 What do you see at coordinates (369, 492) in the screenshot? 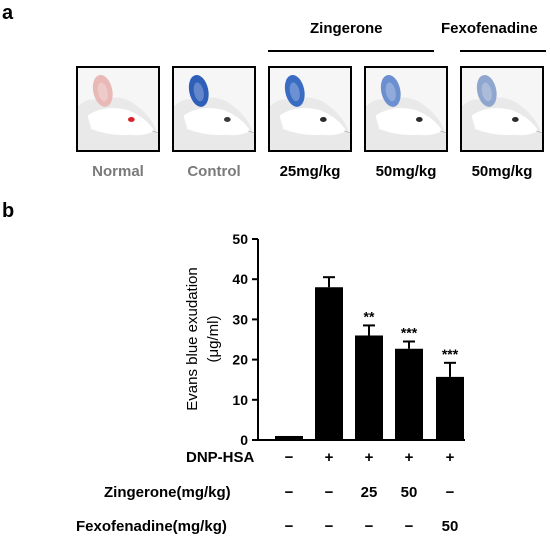
I see `condition-cell: 25` at bounding box center [369, 492].